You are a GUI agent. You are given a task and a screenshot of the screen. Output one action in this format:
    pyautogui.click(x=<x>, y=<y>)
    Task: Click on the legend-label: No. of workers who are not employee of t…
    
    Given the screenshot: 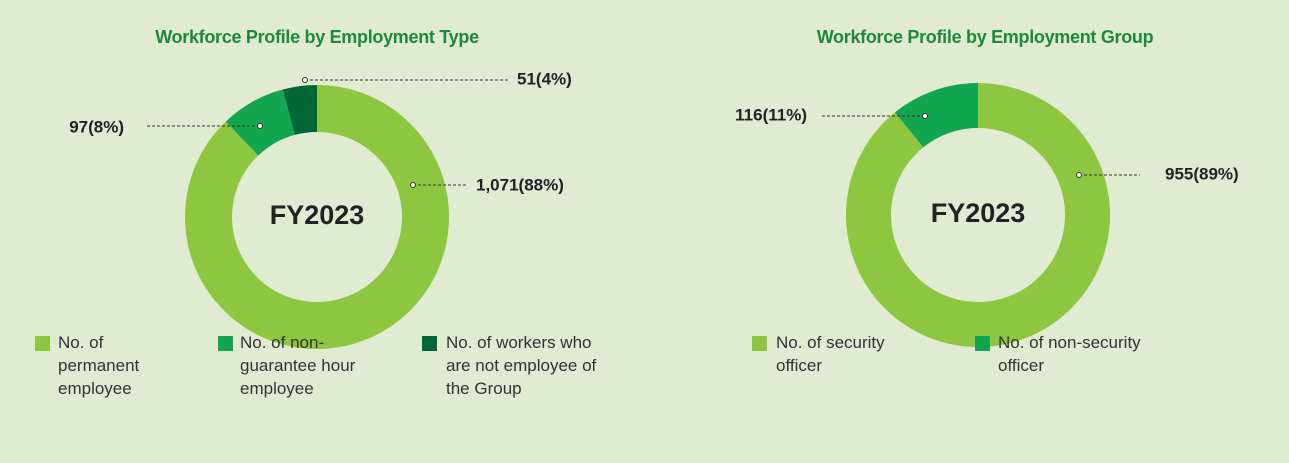 What is the action you would take?
    pyautogui.click(x=521, y=365)
    